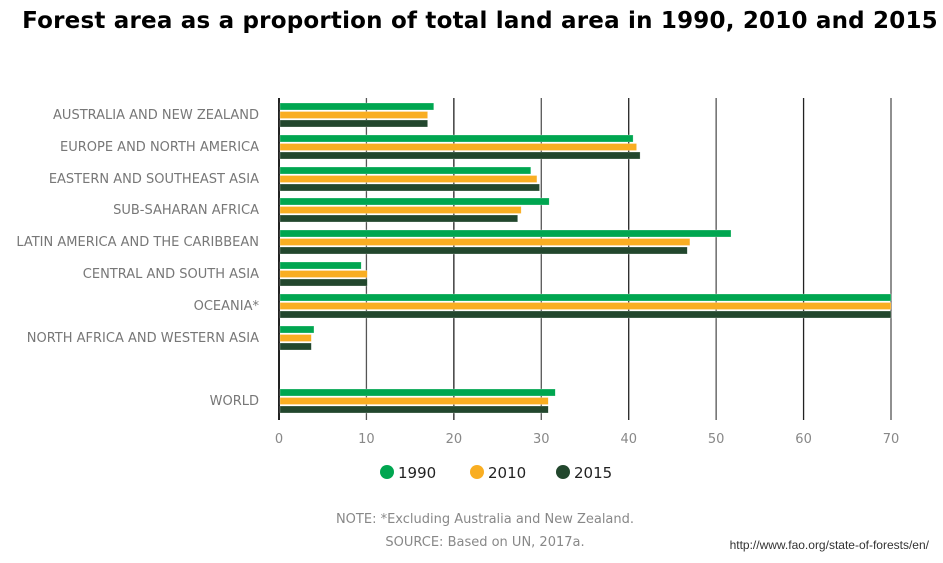 This screenshot has width=943, height=563. Describe the element at coordinates (541, 439) in the screenshot. I see `x-tick-label: 30` at that location.